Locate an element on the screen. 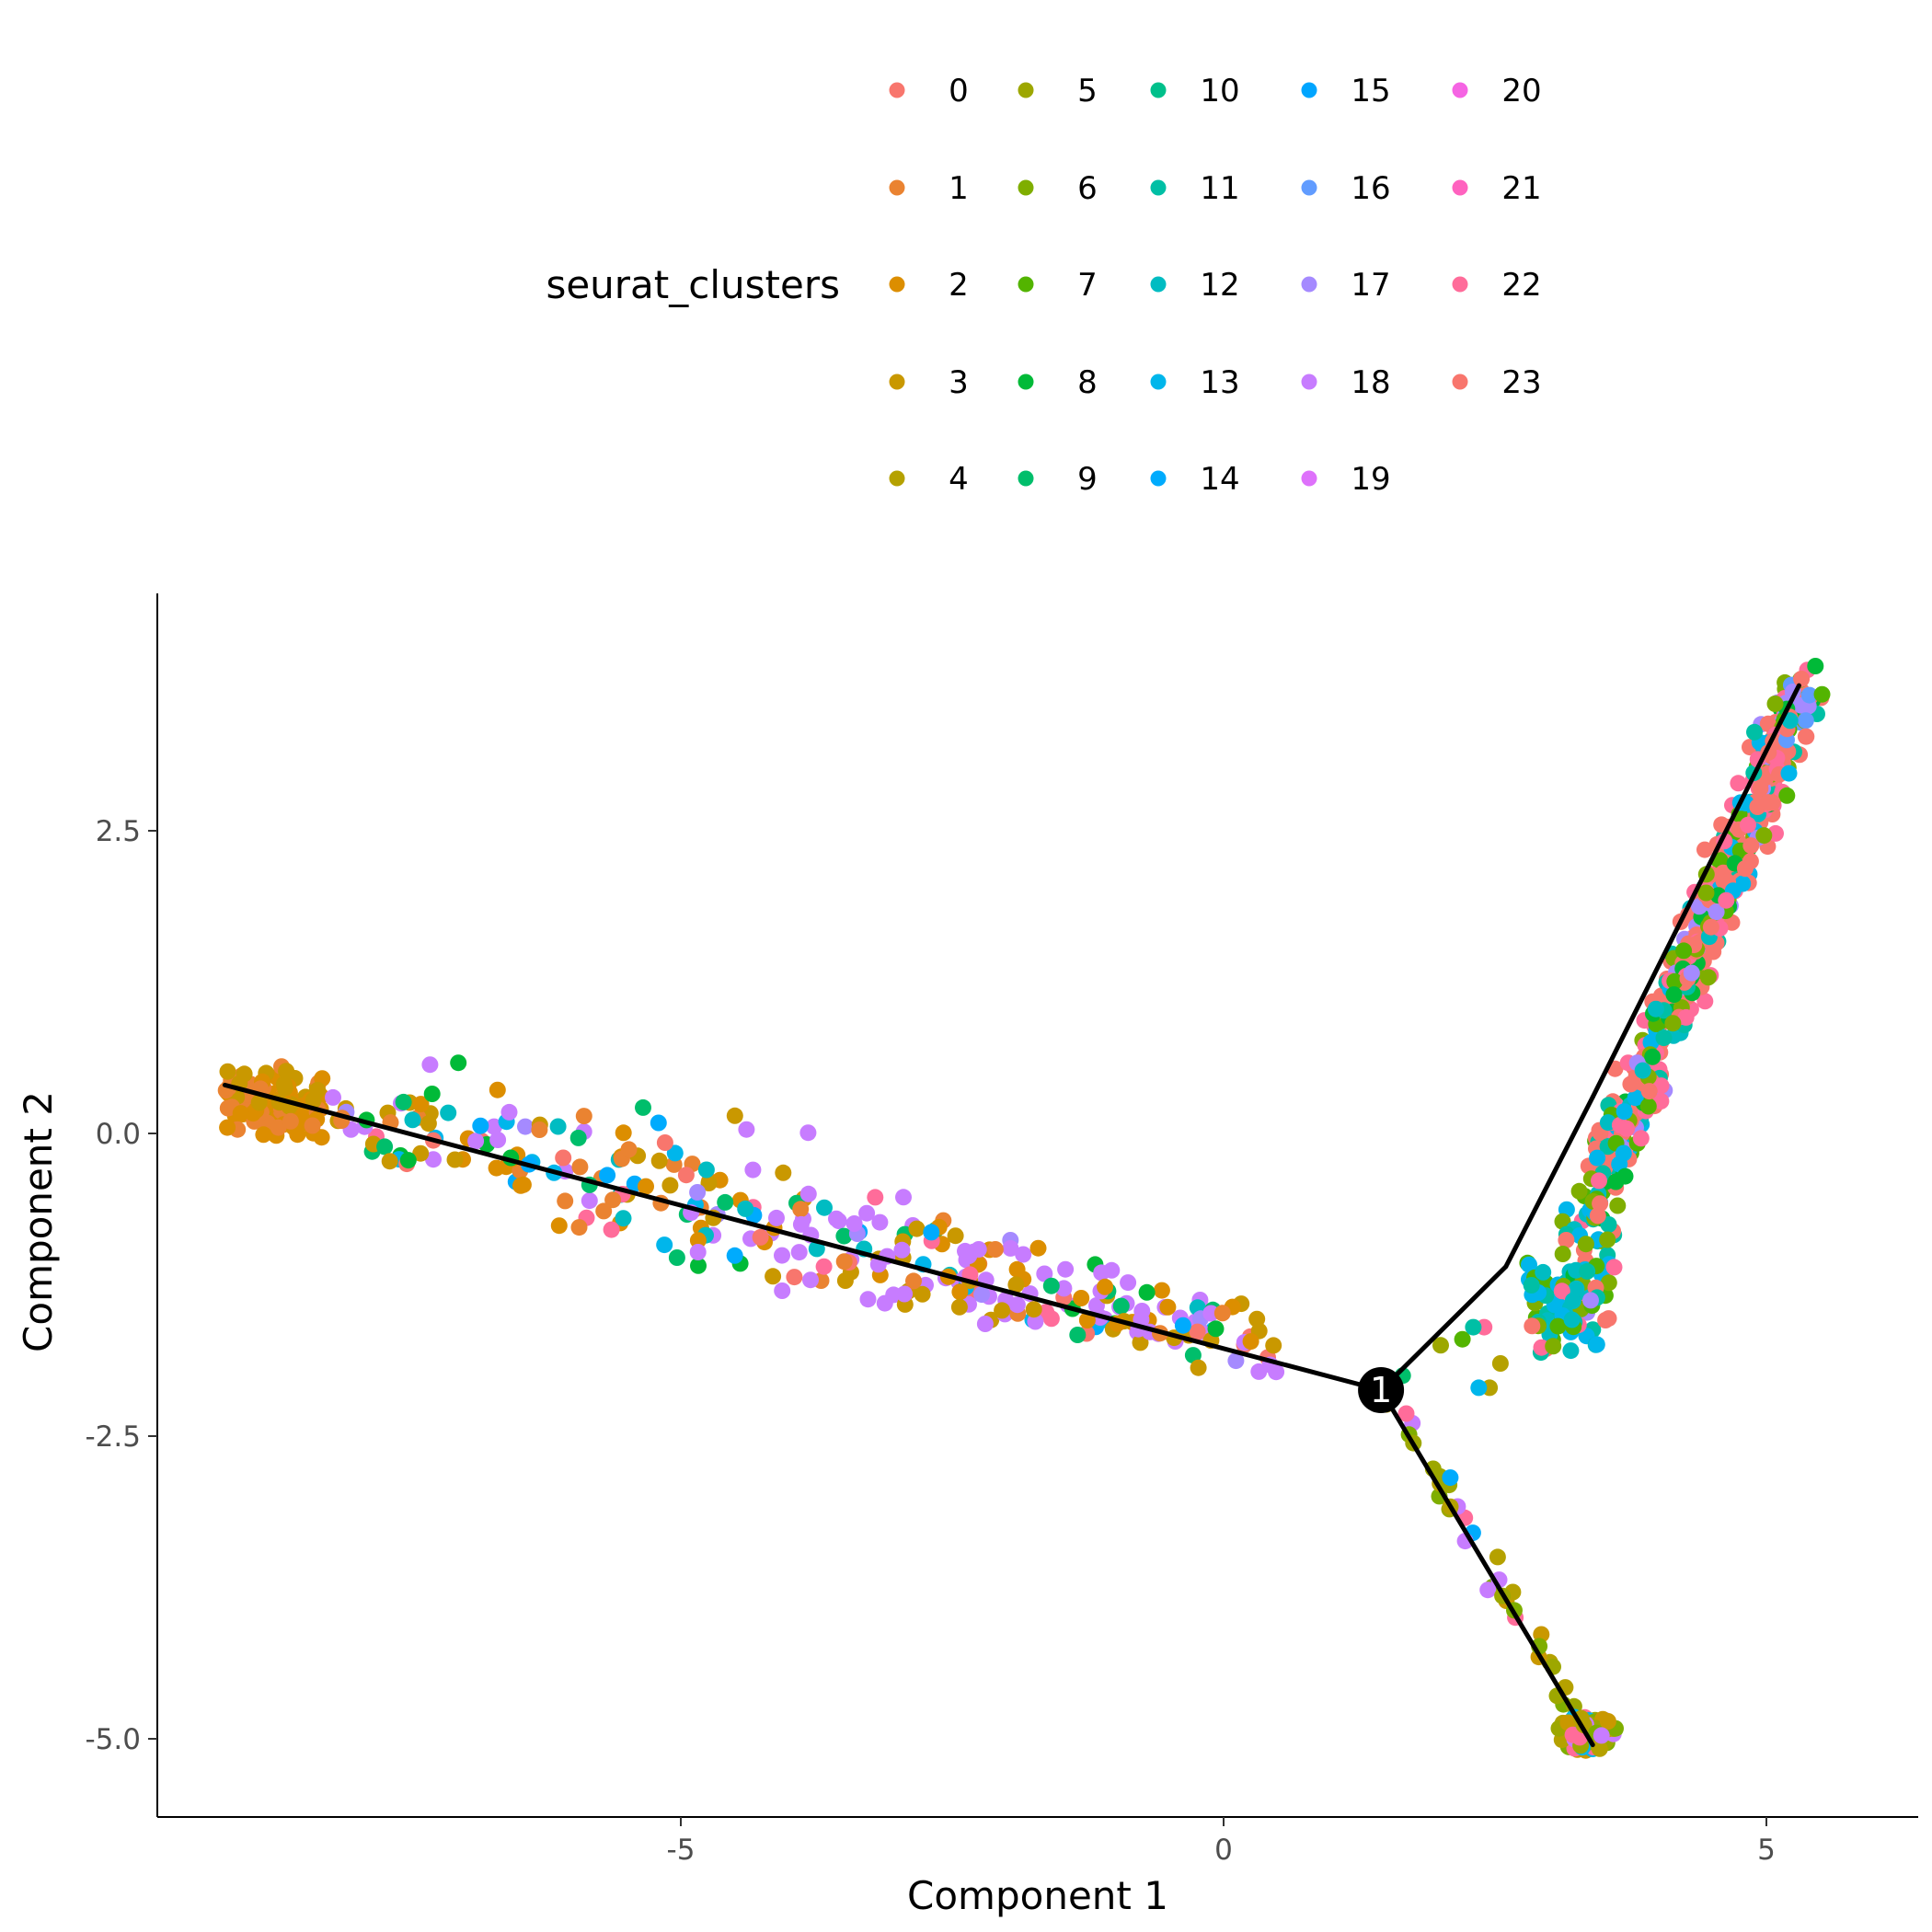  legend-label-18: 18 is located at coordinates (1370, 382).